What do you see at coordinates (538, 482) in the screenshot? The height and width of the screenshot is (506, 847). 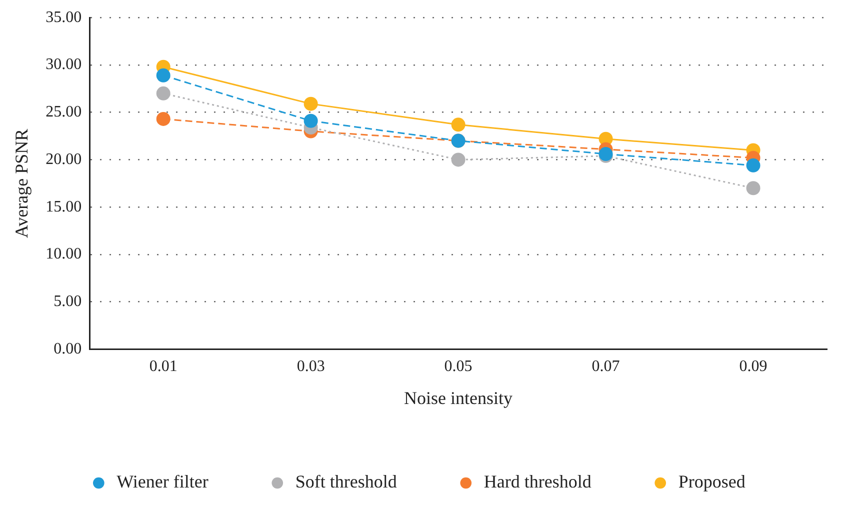 I see `legend-label: Hard threshold` at bounding box center [538, 482].